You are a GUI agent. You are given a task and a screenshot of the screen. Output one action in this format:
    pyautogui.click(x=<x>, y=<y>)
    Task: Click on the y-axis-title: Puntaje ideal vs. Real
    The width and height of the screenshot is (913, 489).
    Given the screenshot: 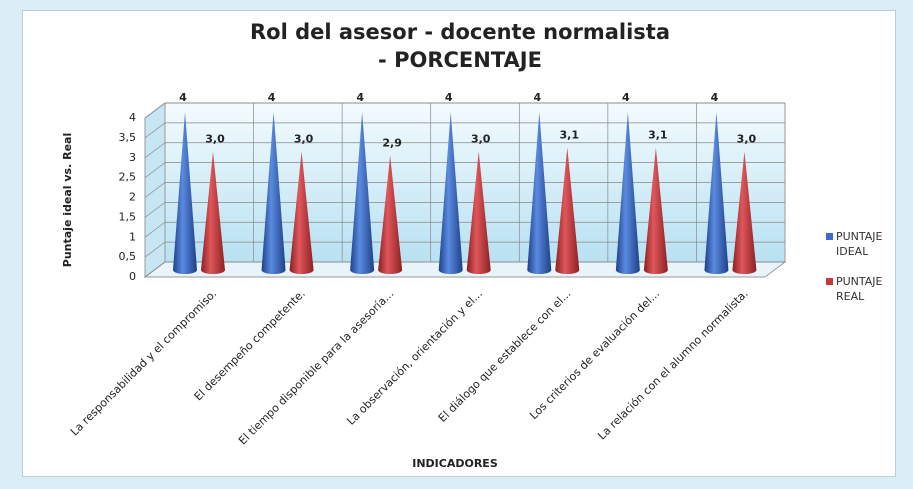 What is the action you would take?
    pyautogui.click(x=67, y=200)
    